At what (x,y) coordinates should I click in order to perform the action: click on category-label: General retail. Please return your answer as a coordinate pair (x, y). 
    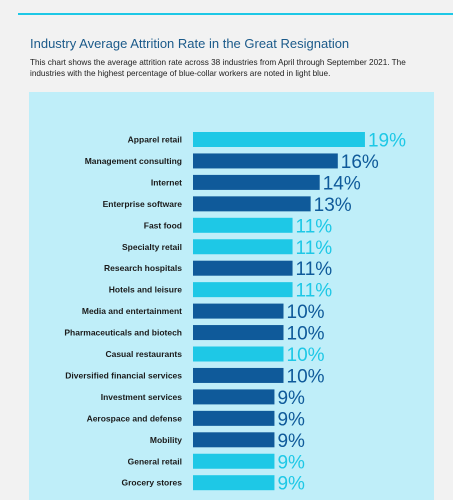
    Looking at the image, I should click on (155, 461).